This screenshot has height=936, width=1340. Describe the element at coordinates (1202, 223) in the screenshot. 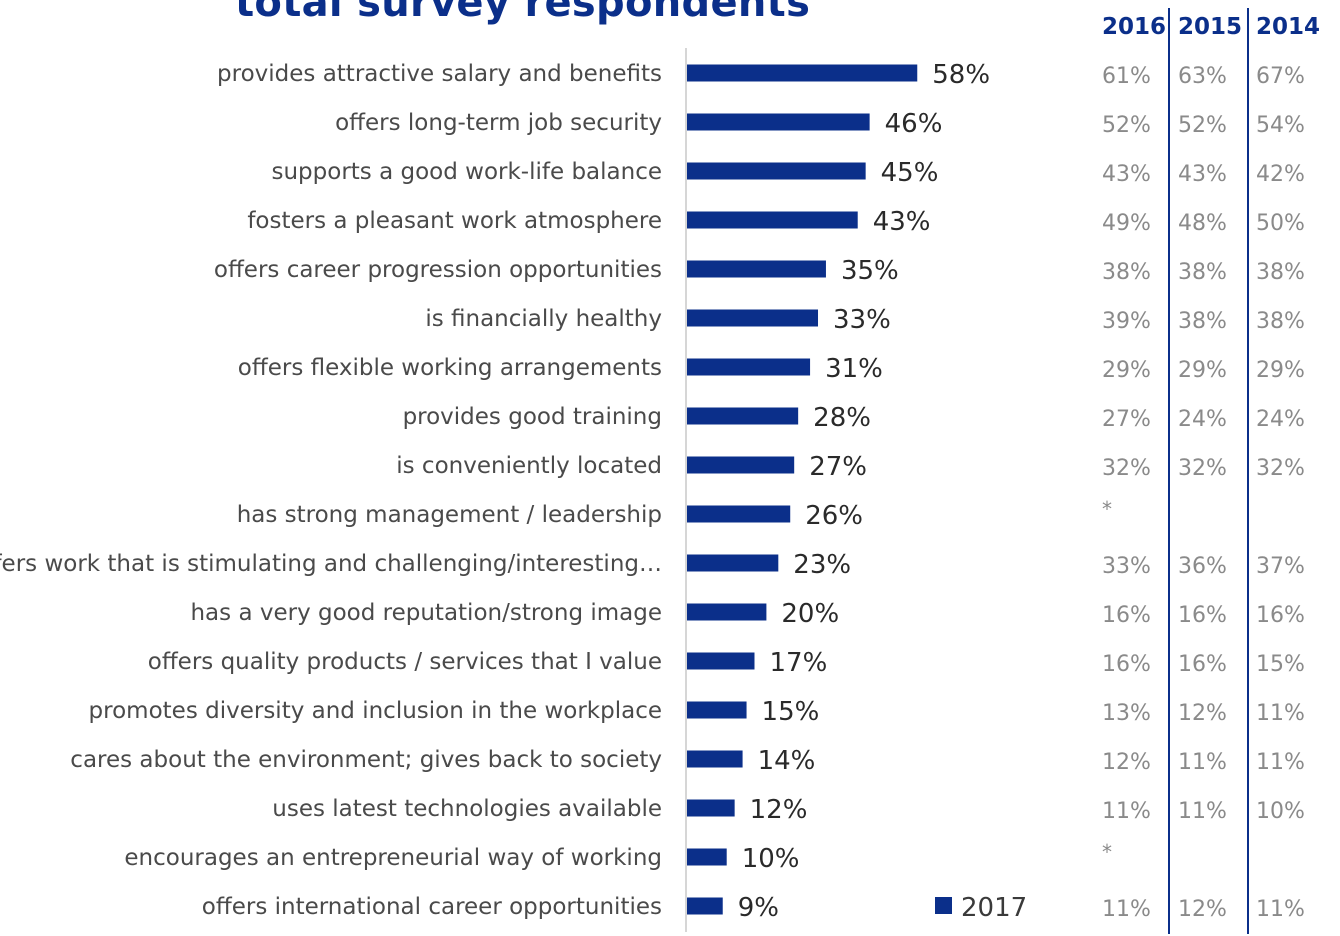

I see `history-value: 48%` at that location.